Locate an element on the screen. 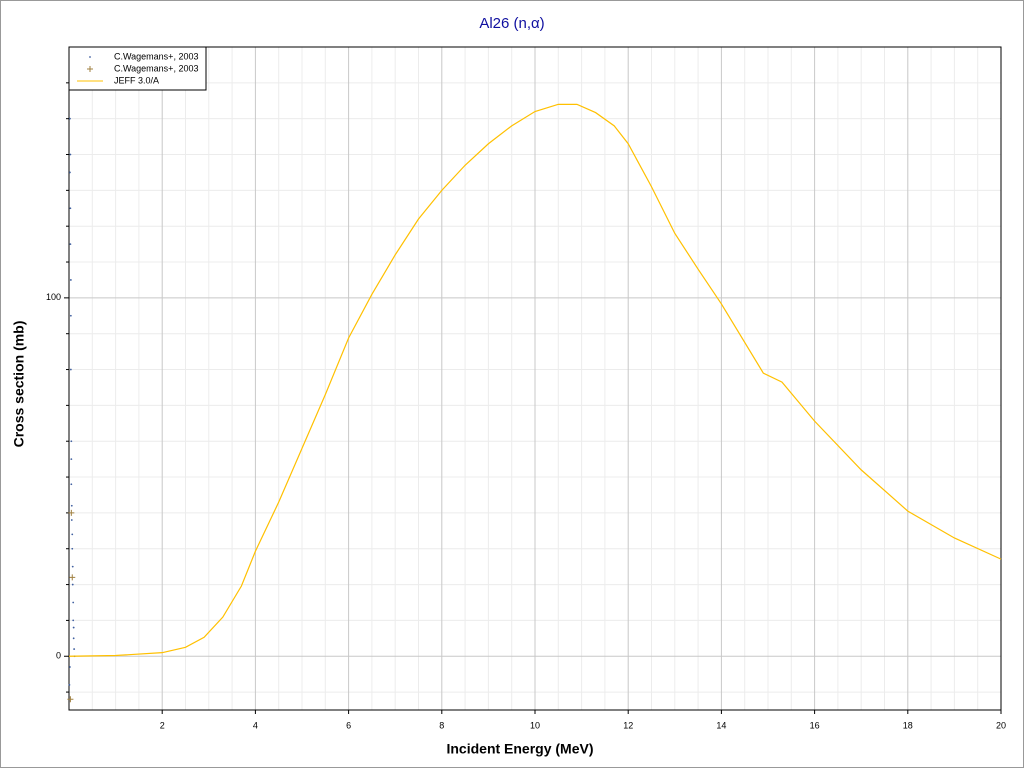 This screenshot has height=768, width=1024. x-tick-label: 6 is located at coordinates (348, 725).